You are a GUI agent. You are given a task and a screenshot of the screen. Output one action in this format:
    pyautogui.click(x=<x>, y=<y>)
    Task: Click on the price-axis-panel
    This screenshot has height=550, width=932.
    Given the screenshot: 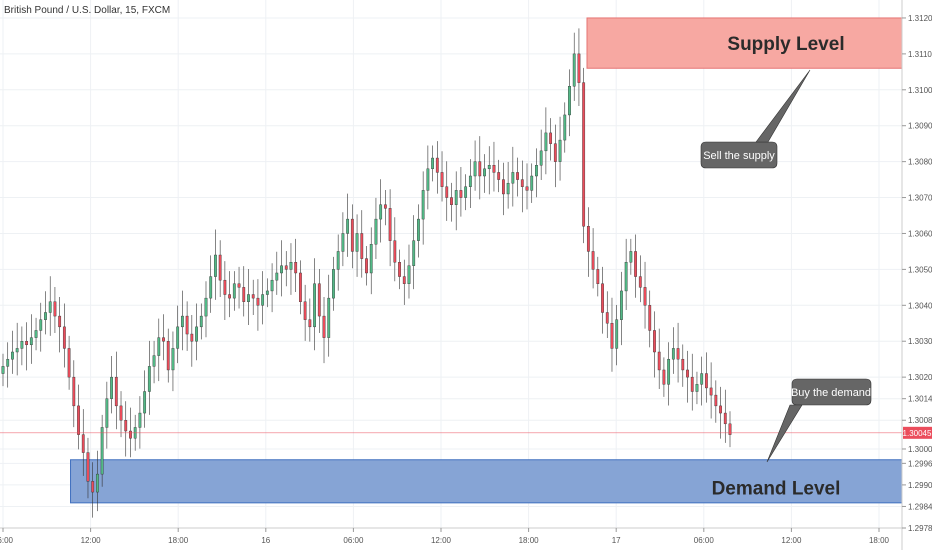 What is the action you would take?
    pyautogui.click(x=917, y=275)
    